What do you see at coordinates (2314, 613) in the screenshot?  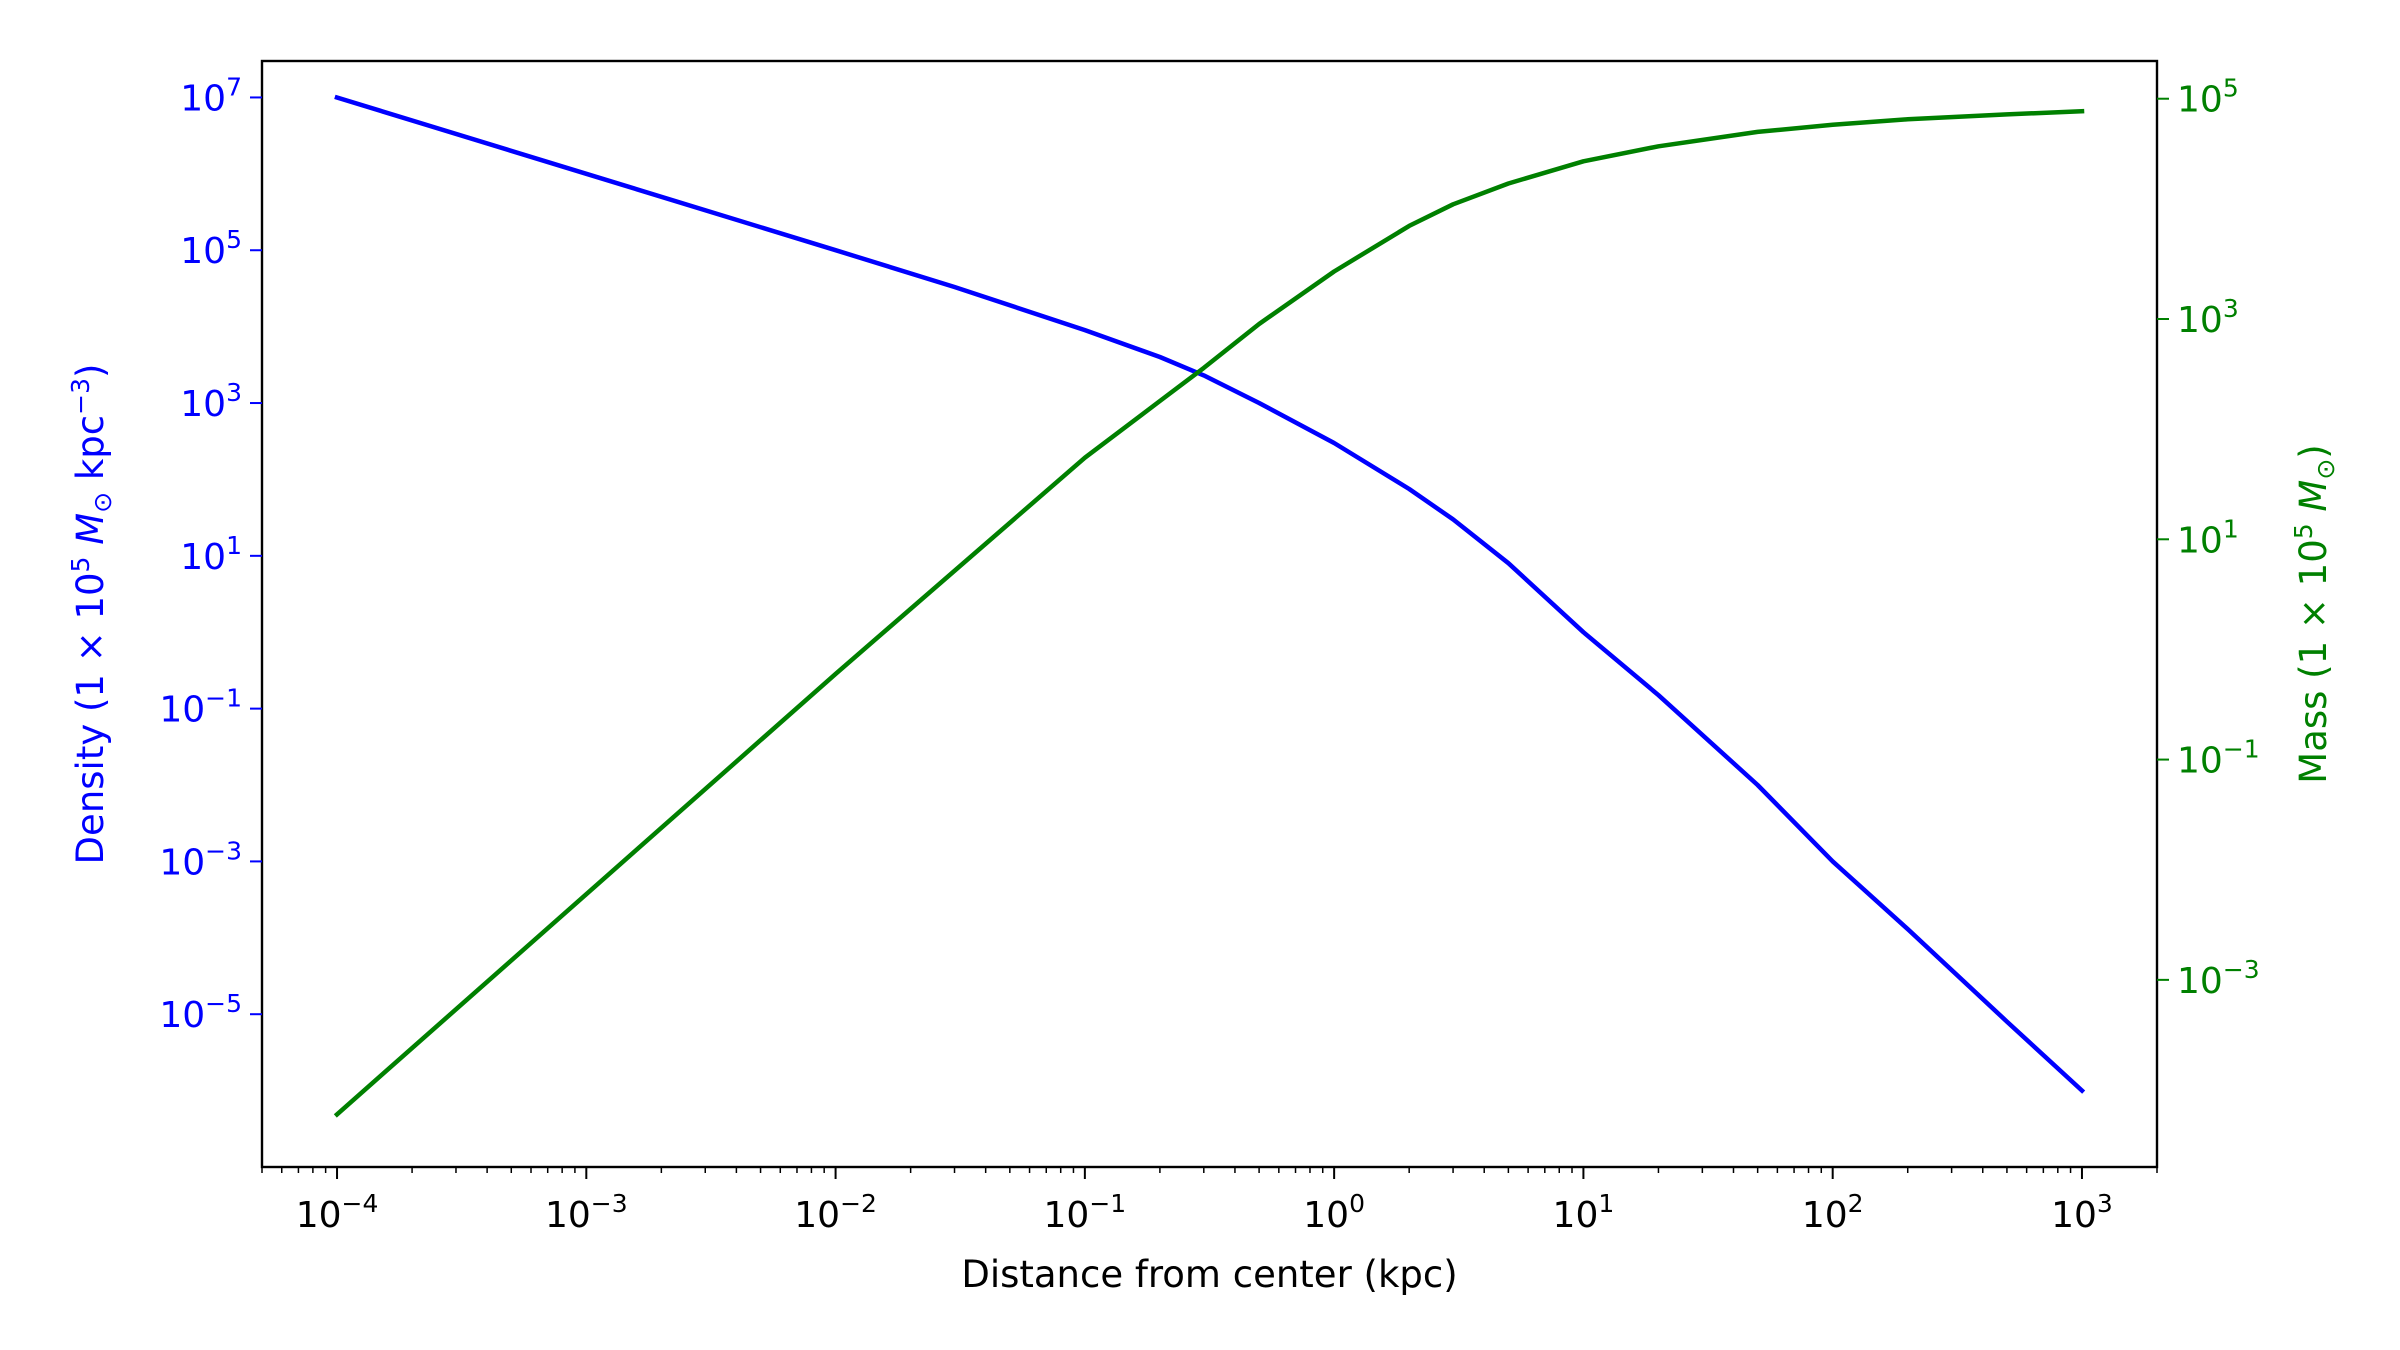 I see `y-right-axis-label: Mass (1 × 105 M⊙)` at bounding box center [2314, 613].